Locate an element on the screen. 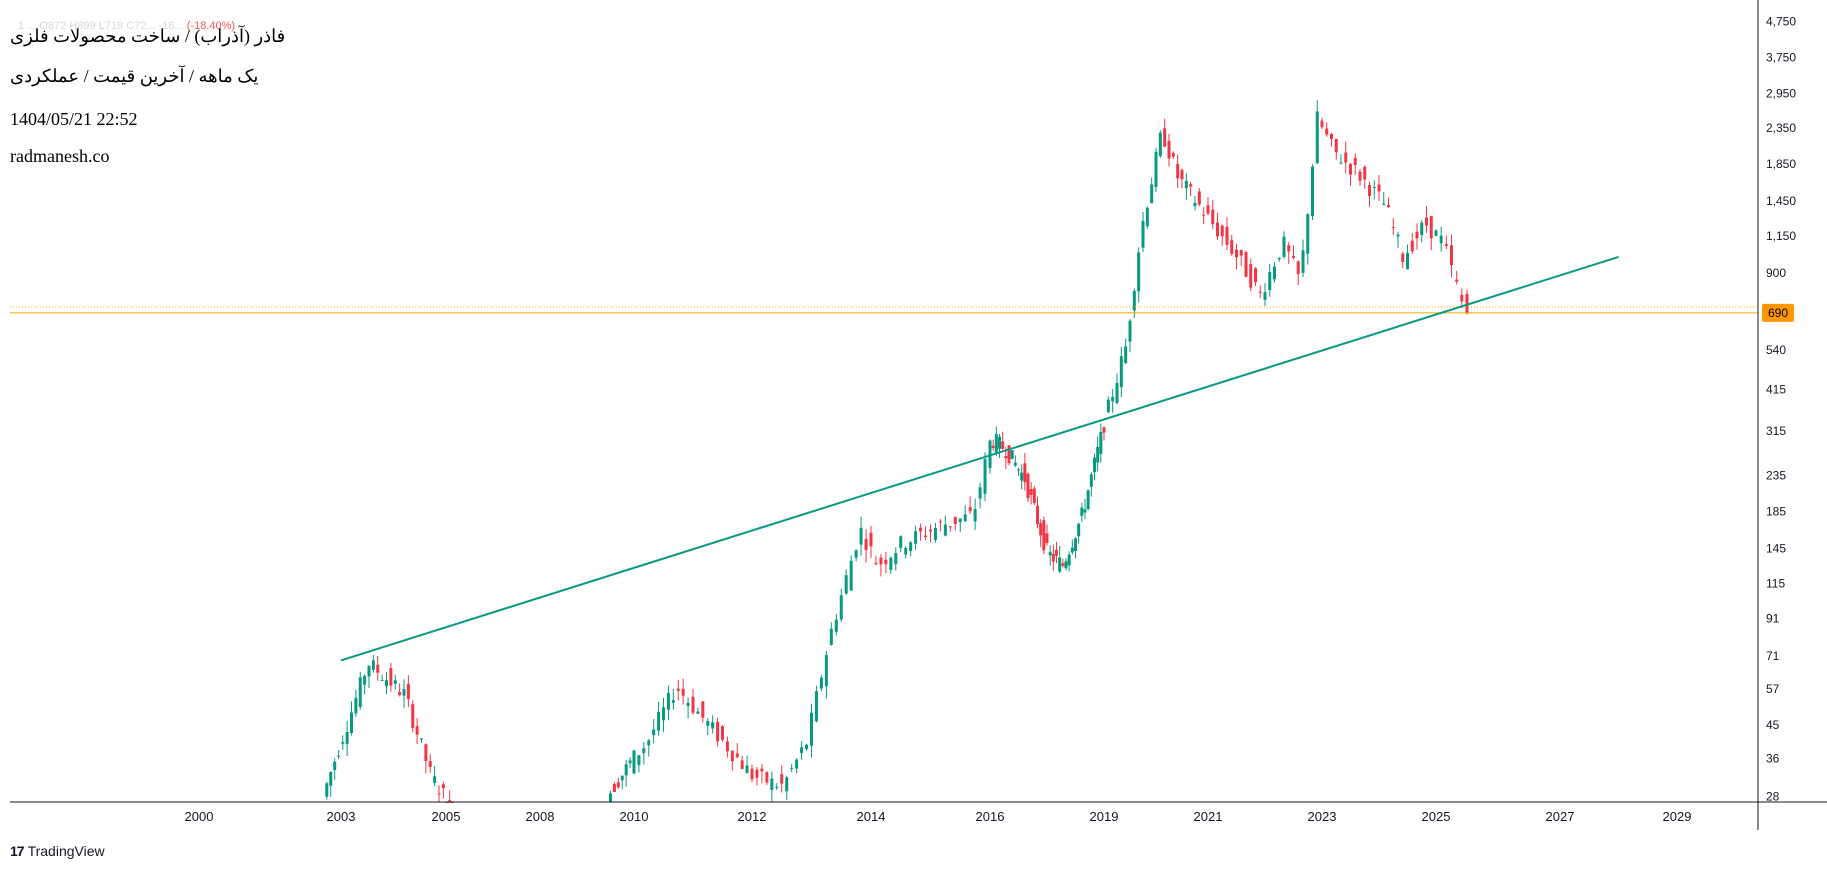 This screenshot has height=871, width=1827. x-tick-label: 2008 is located at coordinates (540, 816).